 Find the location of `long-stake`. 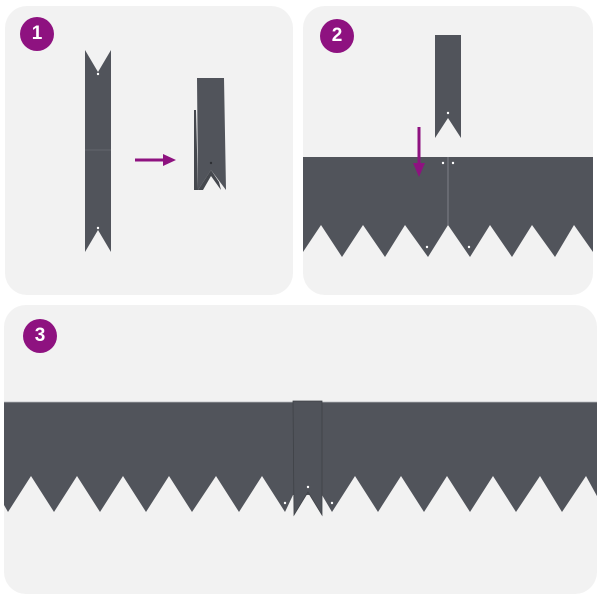

long-stake is located at coordinates (98, 151).